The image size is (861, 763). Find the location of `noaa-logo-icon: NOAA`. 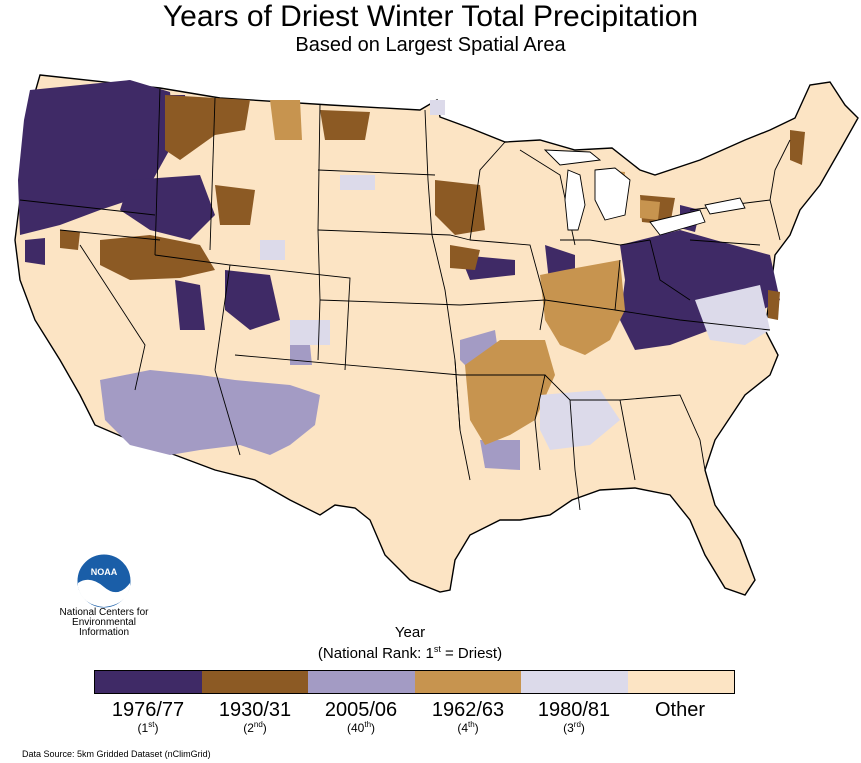

noaa-logo-icon: NOAA is located at coordinates (104, 581).